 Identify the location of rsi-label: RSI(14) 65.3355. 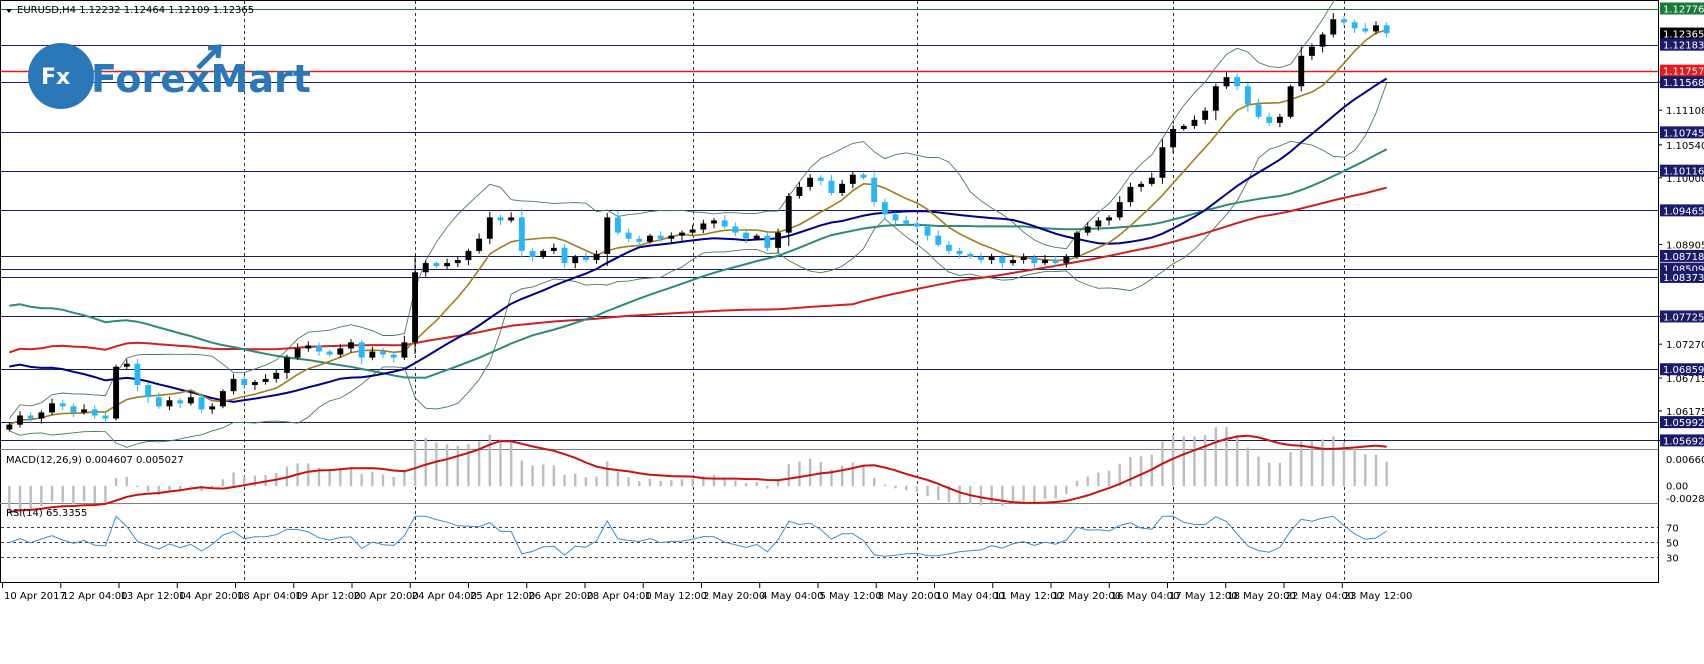
(46, 513).